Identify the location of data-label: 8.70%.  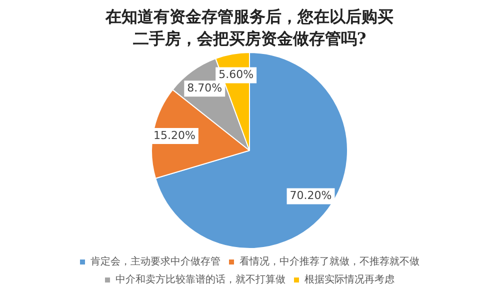
(204, 87).